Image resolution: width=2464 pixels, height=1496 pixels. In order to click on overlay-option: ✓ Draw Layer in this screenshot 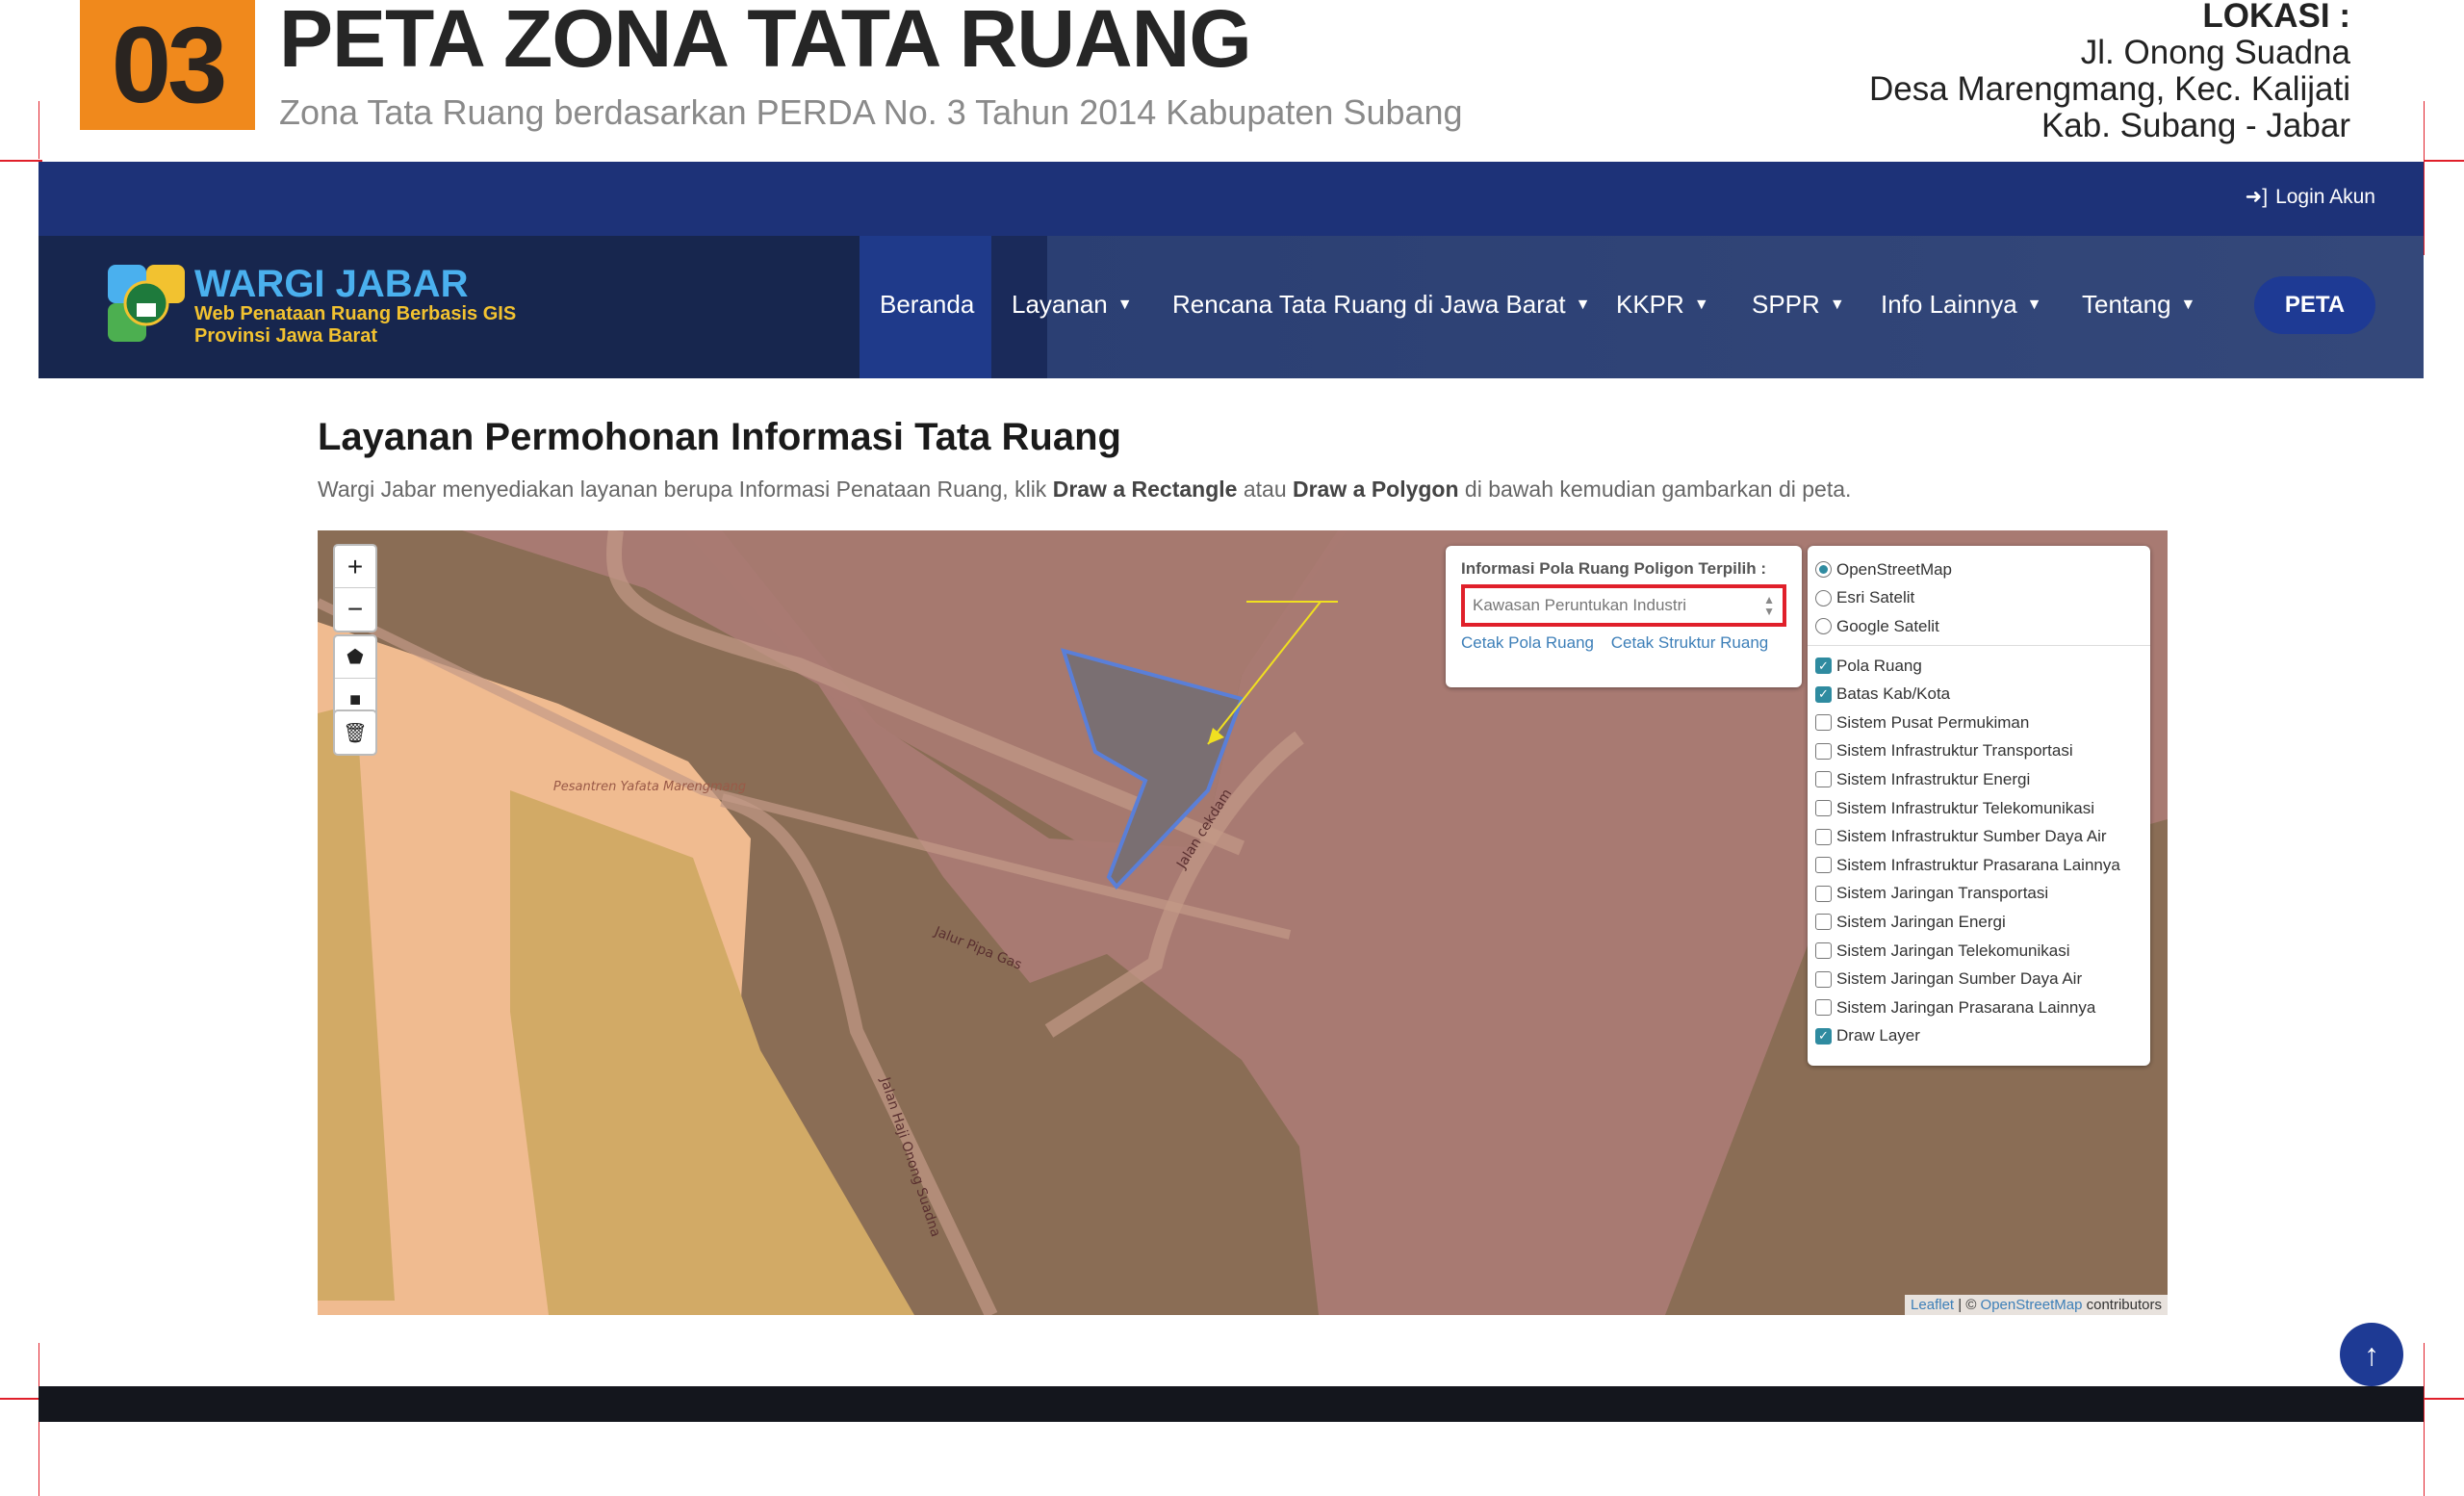, I will do `click(1979, 1036)`.